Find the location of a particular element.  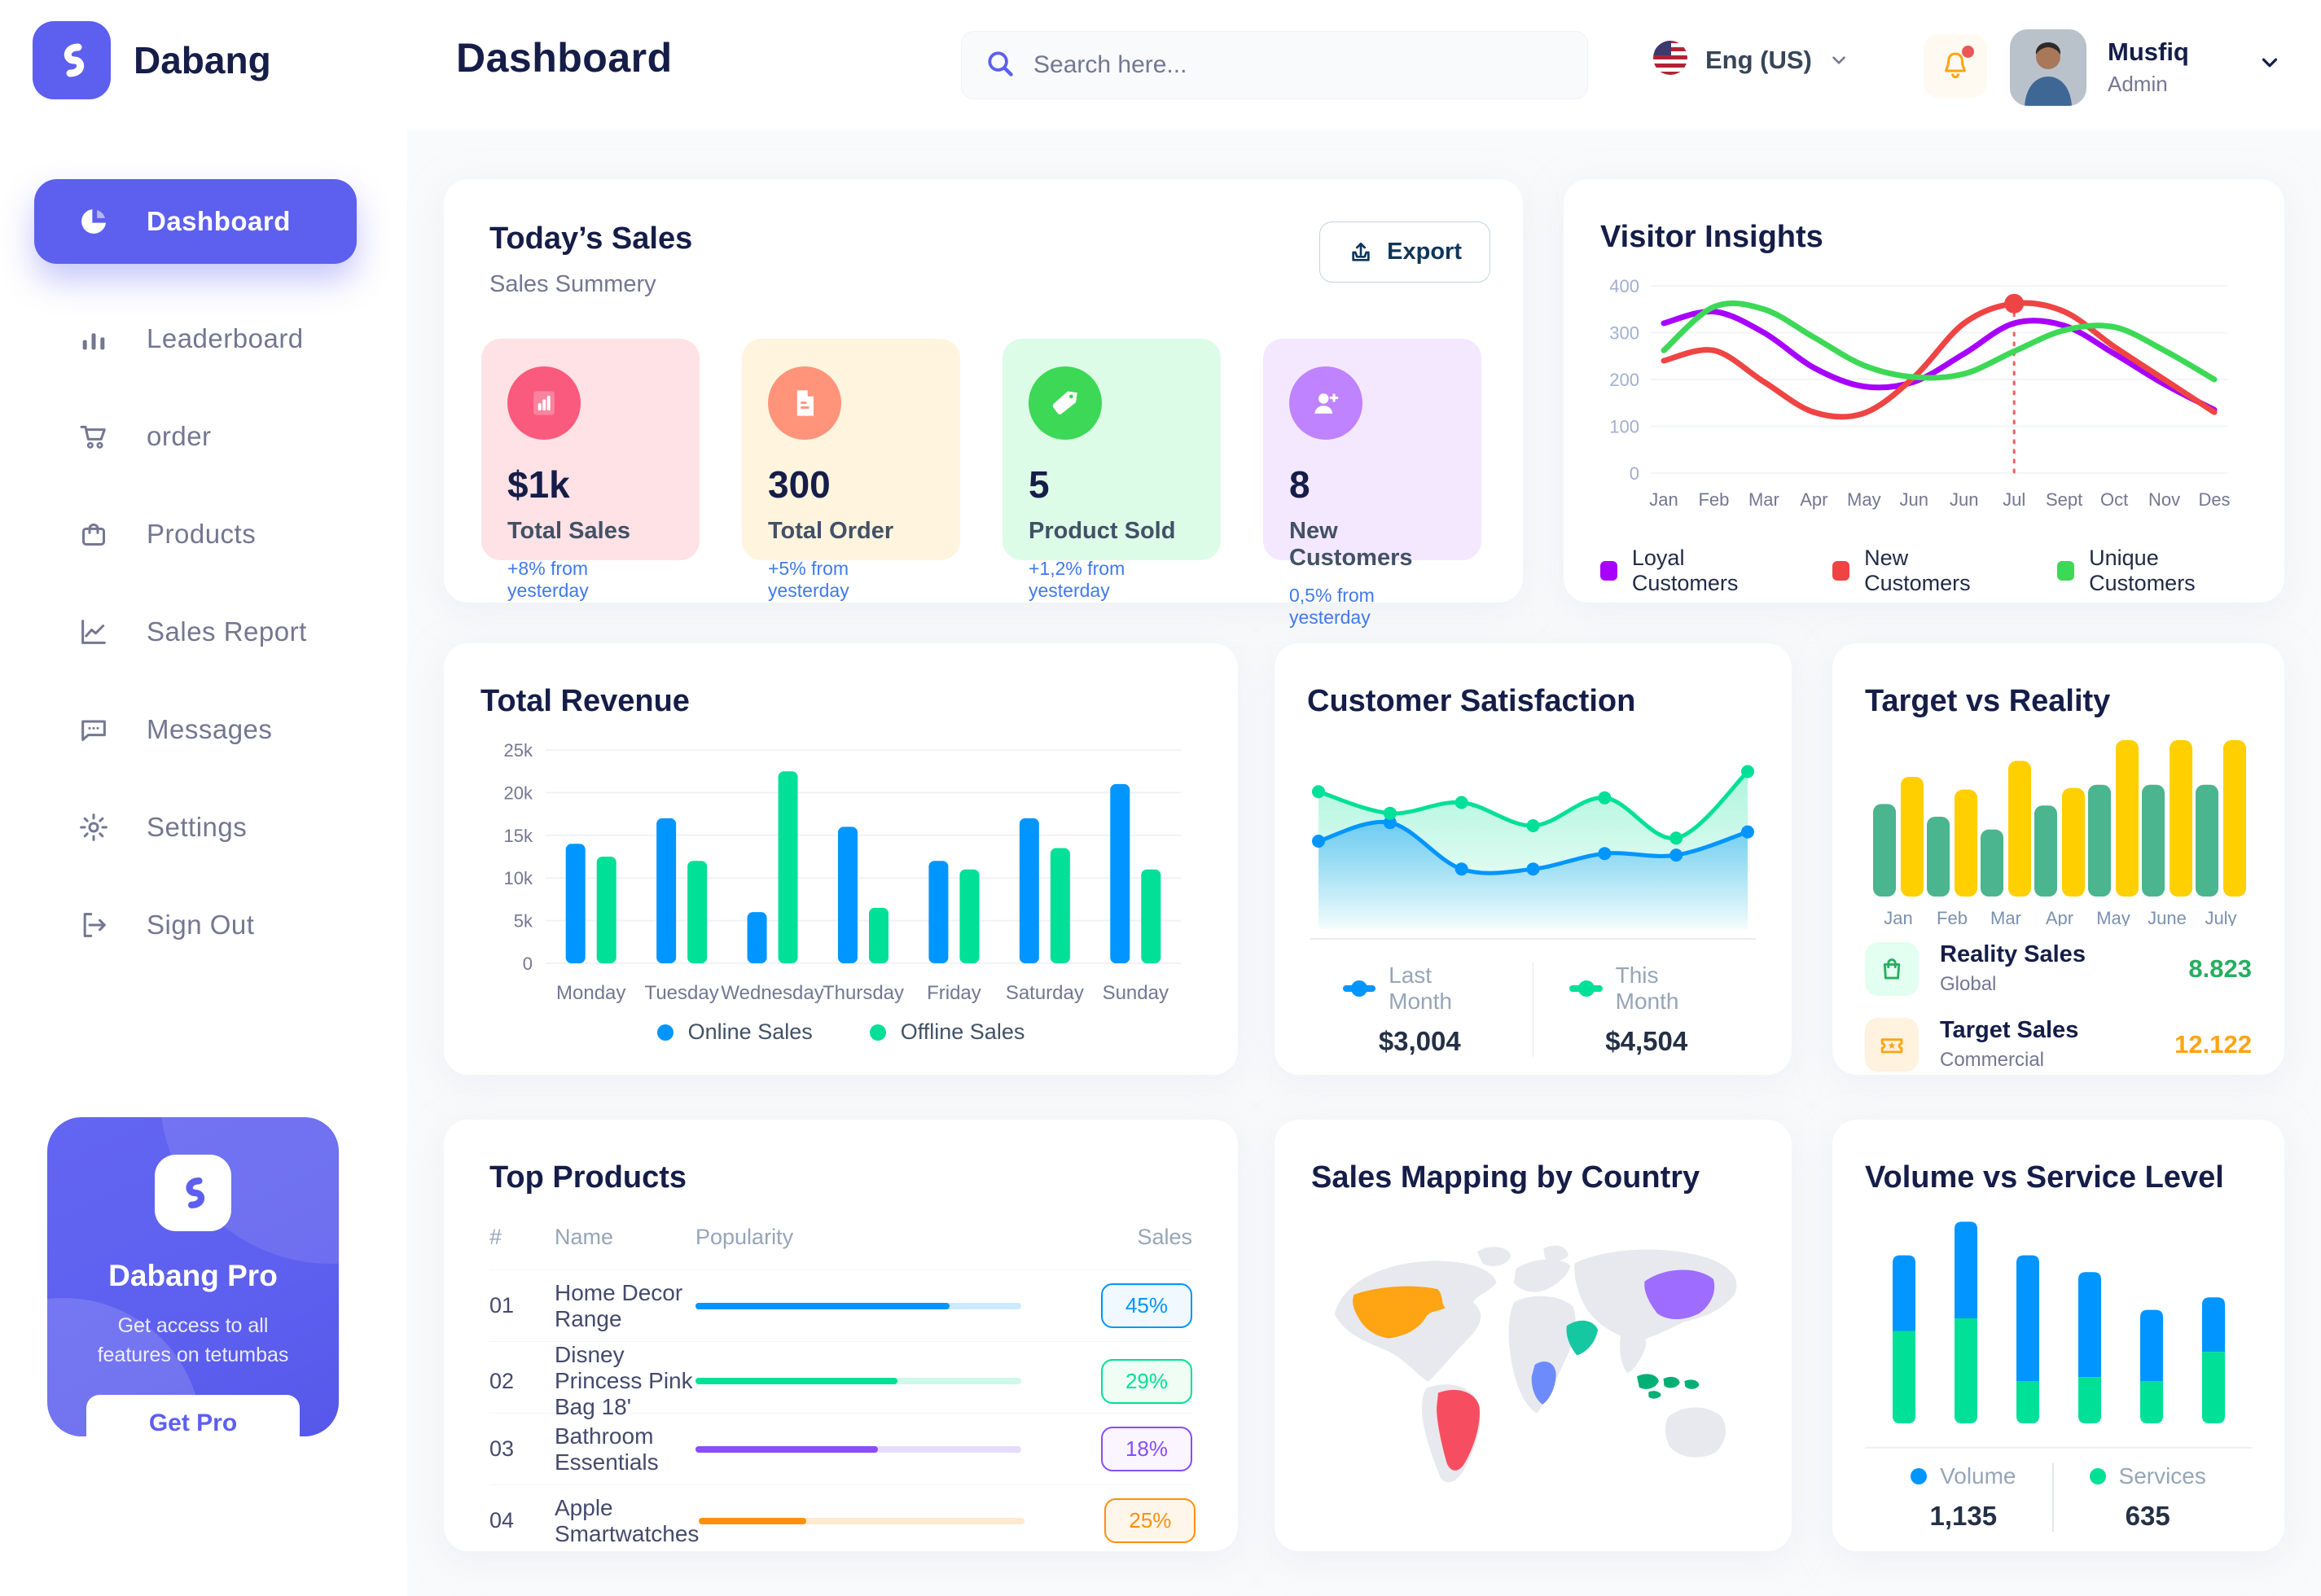

legend-swatch is located at coordinates (1841, 571).